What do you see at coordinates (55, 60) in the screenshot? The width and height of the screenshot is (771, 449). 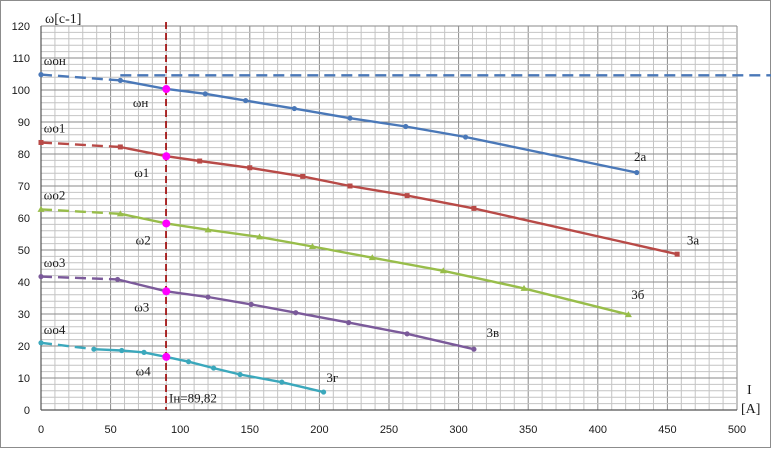 I see `annotation-label: ωон` at bounding box center [55, 60].